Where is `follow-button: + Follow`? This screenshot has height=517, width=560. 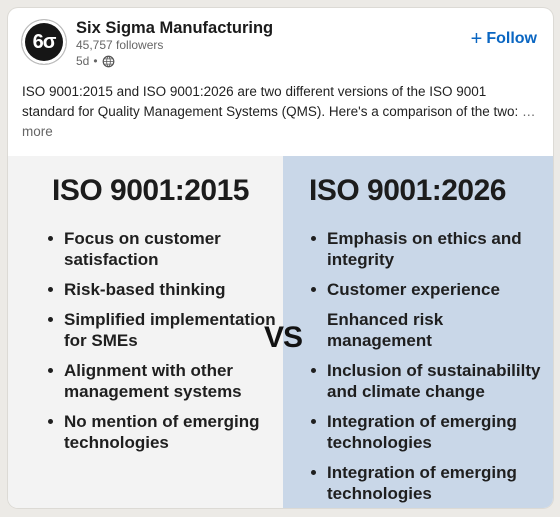
follow-button: + Follow is located at coordinates (503, 39).